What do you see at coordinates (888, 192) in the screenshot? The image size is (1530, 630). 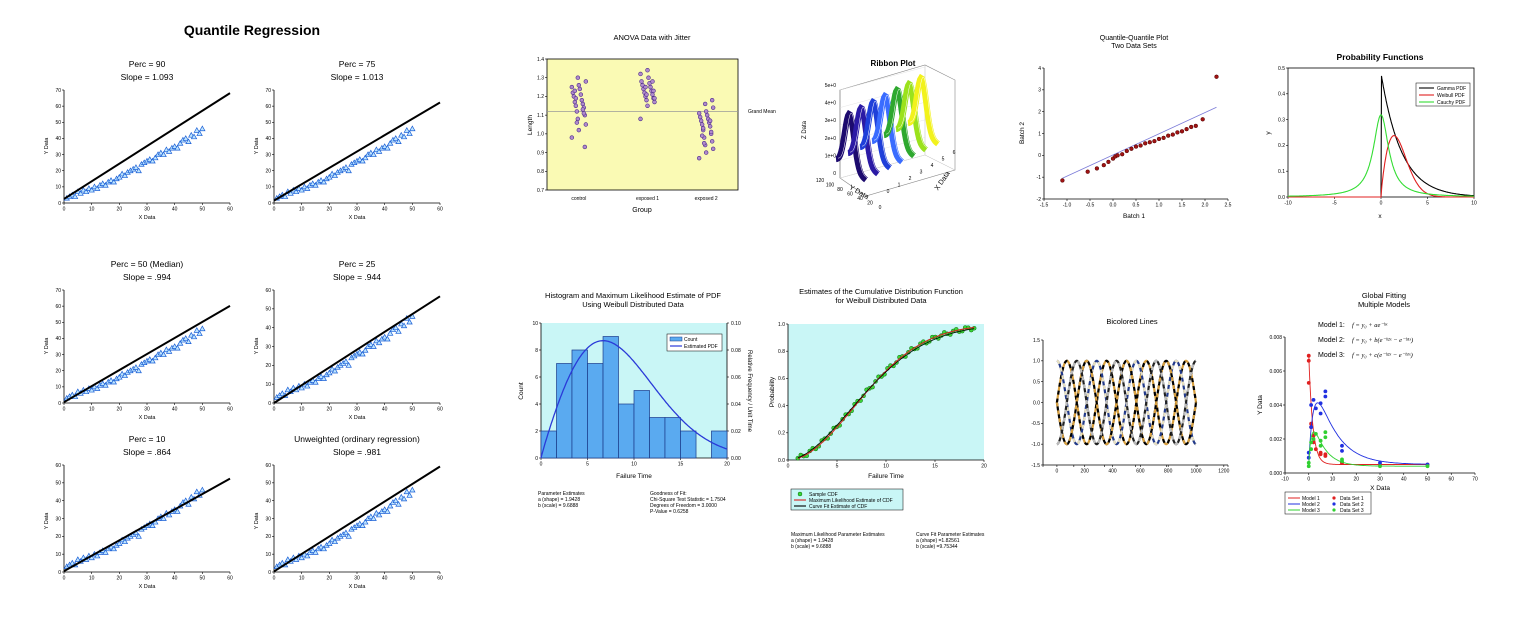 I see `ribbon-x-tick-label: 0` at bounding box center [888, 192].